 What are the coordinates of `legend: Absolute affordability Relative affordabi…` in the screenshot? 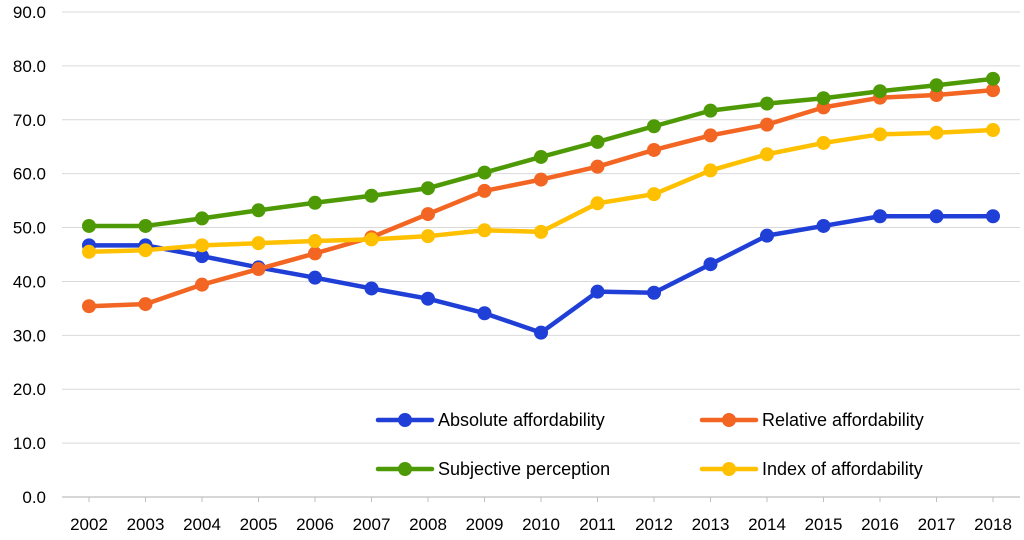 It's located at (649, 444).